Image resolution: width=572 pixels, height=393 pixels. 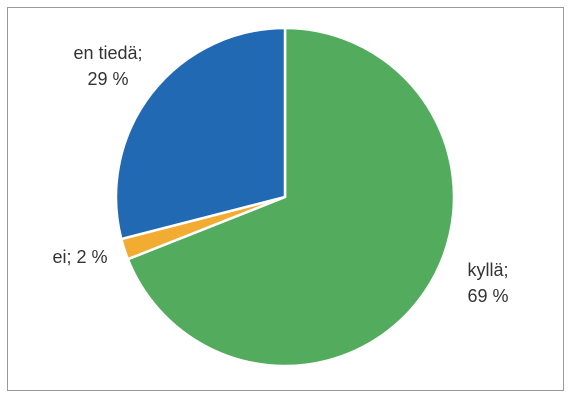 What do you see at coordinates (487, 296) in the screenshot?
I see `label-kylla-line2: 69 %` at bounding box center [487, 296].